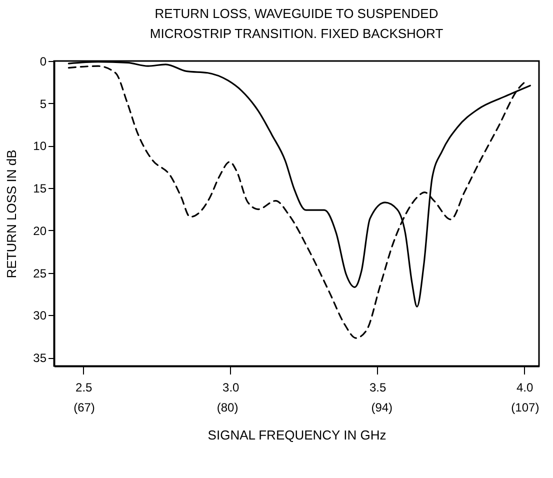 This screenshot has width=553, height=478. Describe the element at coordinates (297, 33) in the screenshot. I see `text: MICROSTRIP TRANSITION. FIXED BACKSHORT` at that location.